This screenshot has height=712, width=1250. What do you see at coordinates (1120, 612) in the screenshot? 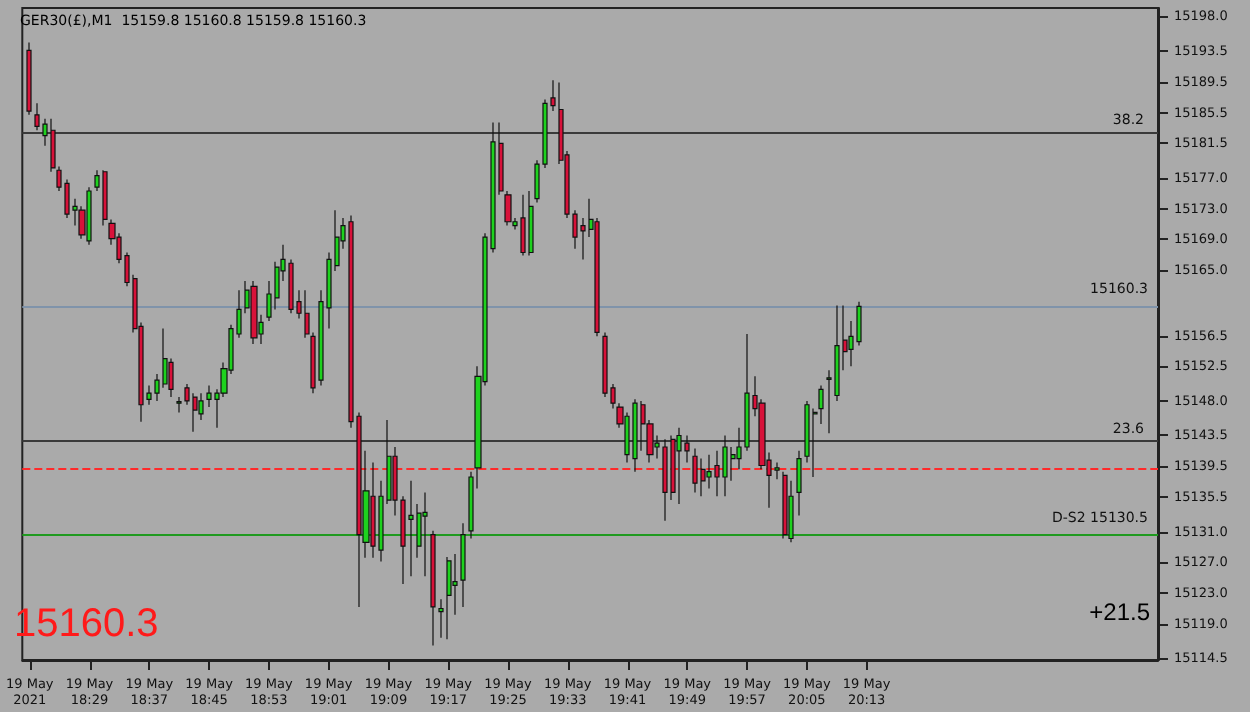
I see `annotation: +21.5` at bounding box center [1120, 612].